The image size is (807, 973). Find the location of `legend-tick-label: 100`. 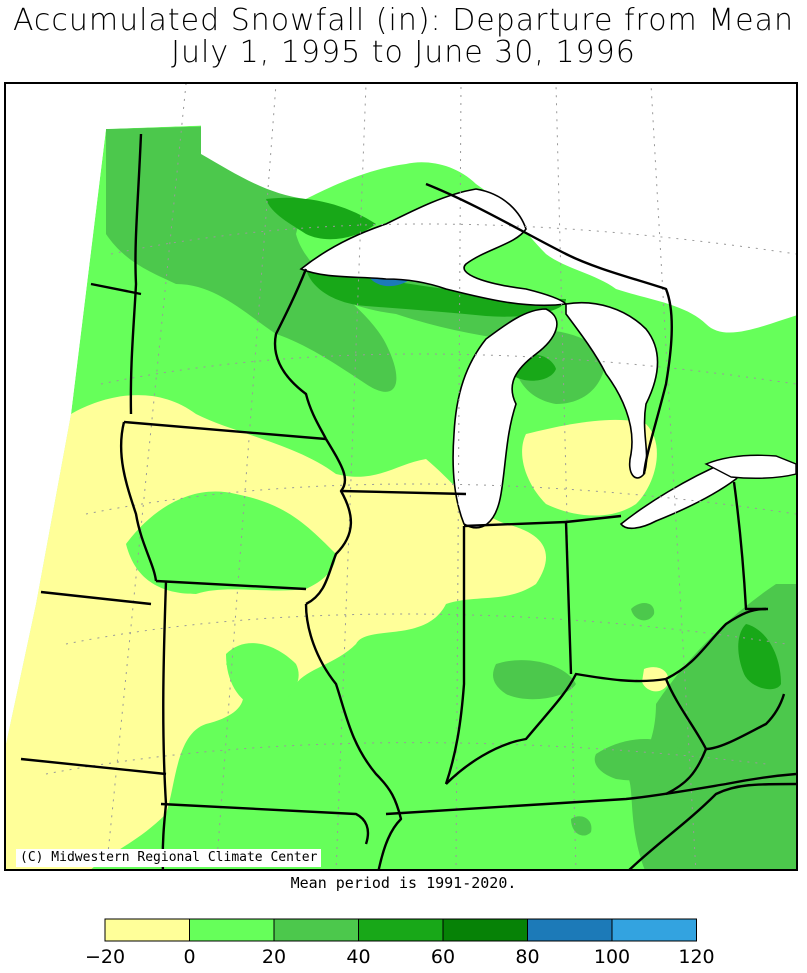

legend-tick-label: 100 is located at coordinates (612, 957).